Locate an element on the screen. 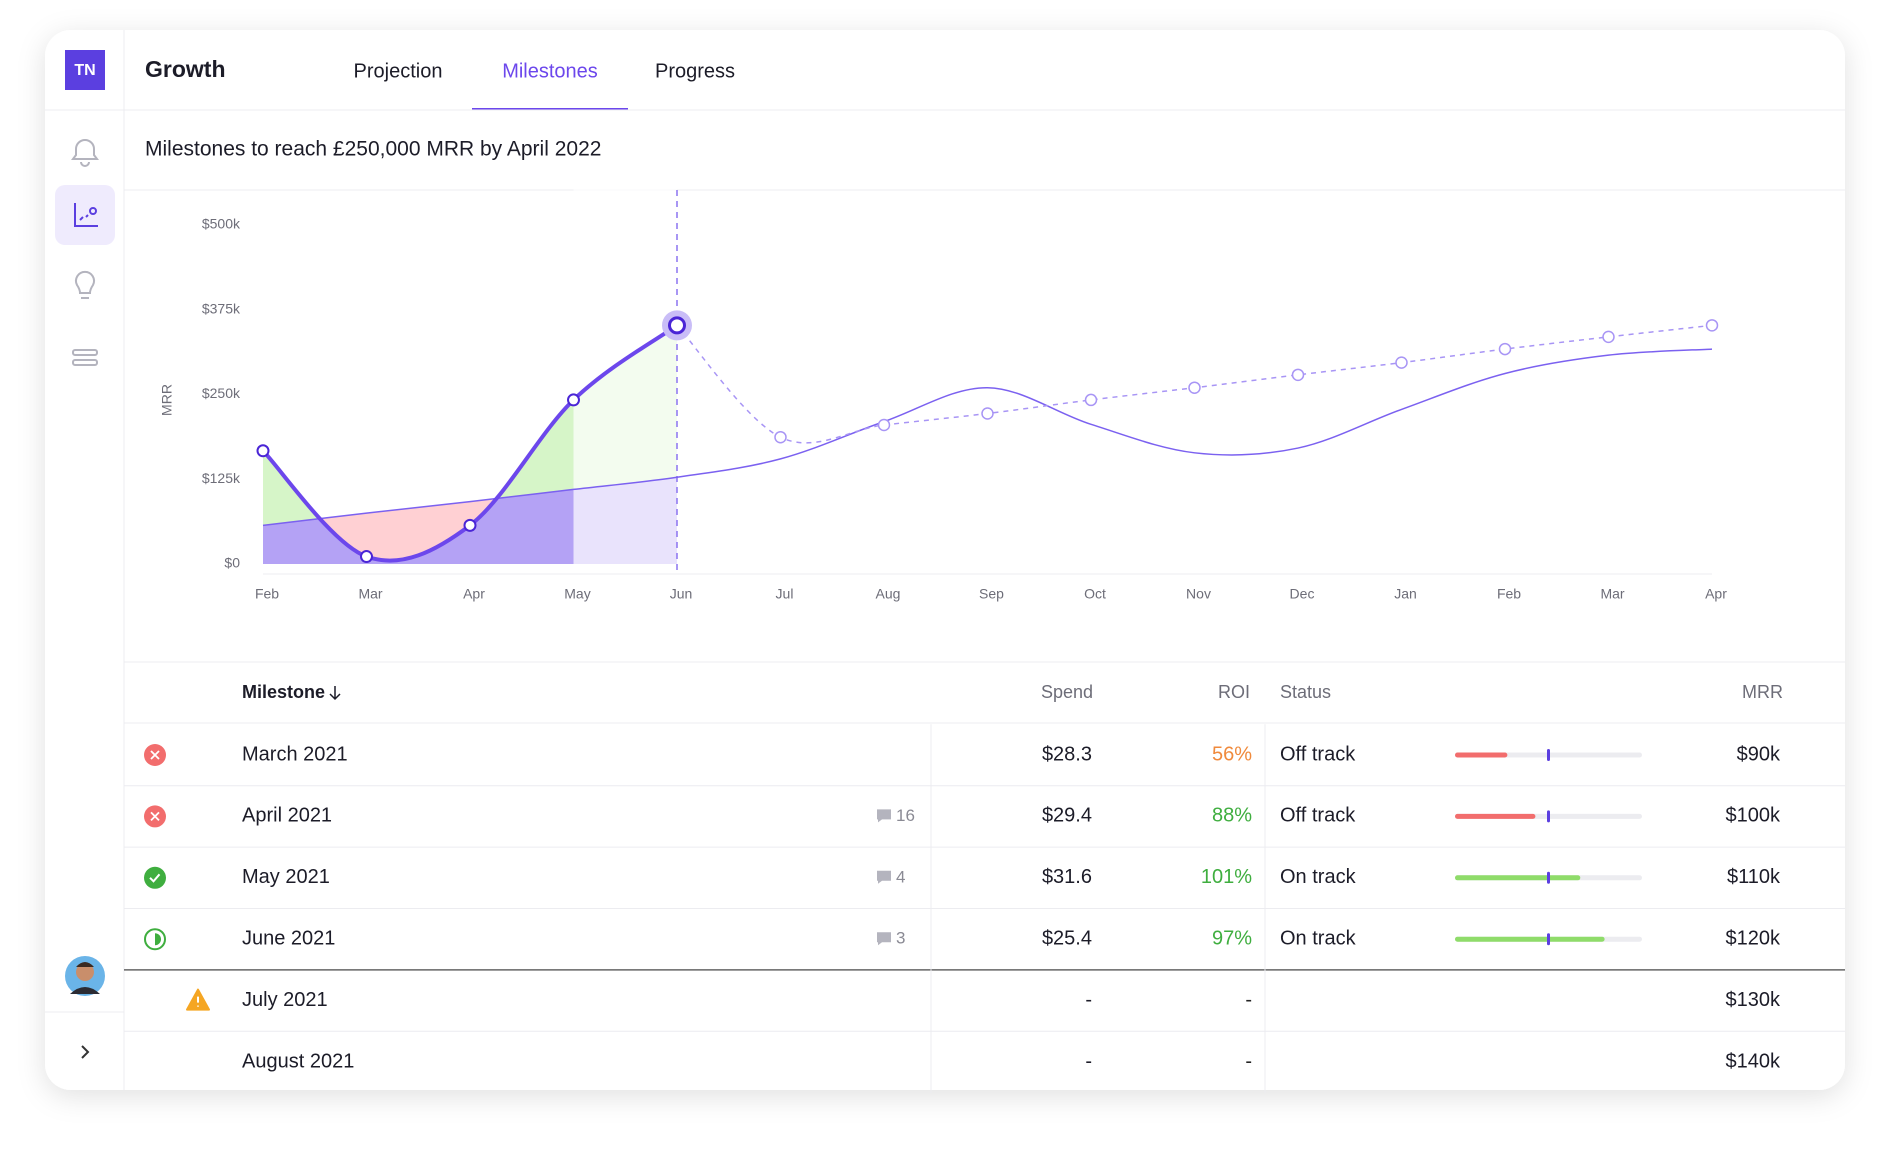  mrr: $140k is located at coordinates (1753, 1061).